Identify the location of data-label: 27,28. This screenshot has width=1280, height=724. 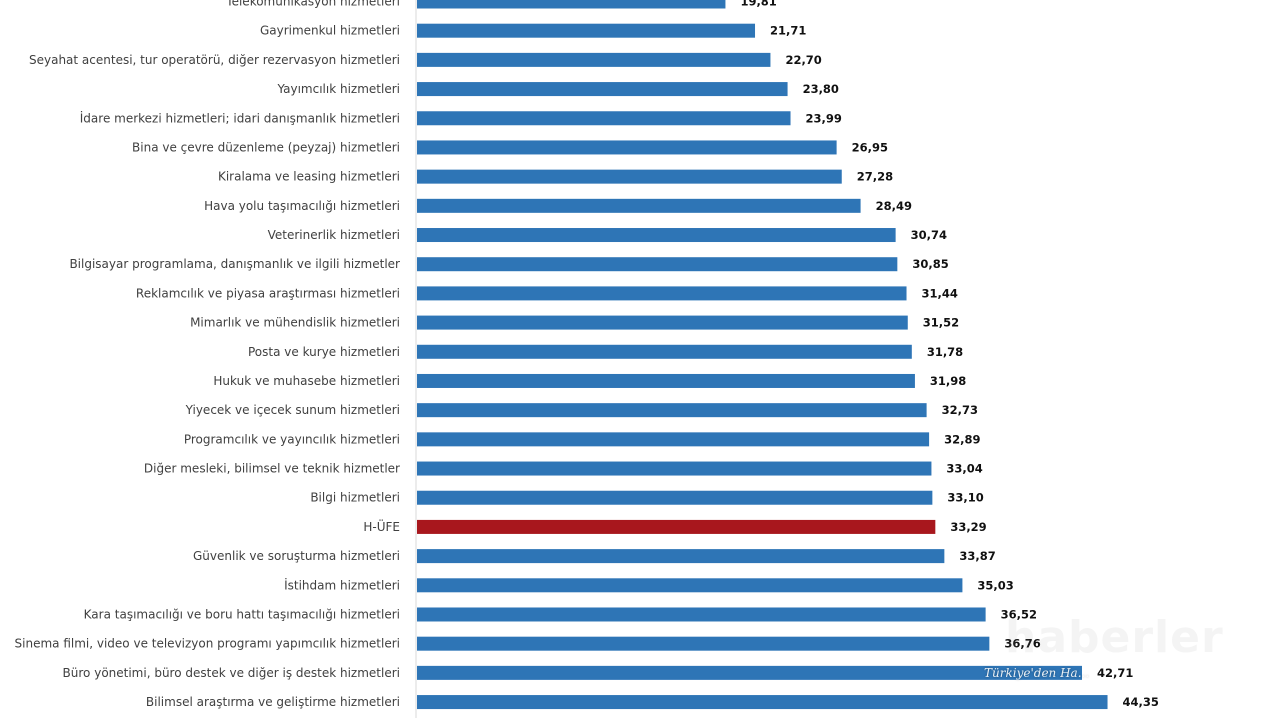
(875, 177).